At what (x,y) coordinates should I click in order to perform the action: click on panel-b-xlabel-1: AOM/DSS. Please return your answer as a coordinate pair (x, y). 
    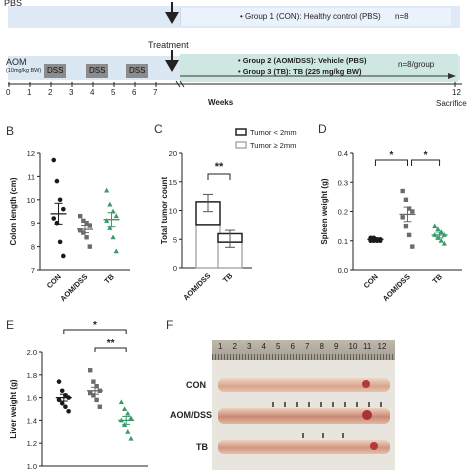
    Looking at the image, I should click on (73, 287).